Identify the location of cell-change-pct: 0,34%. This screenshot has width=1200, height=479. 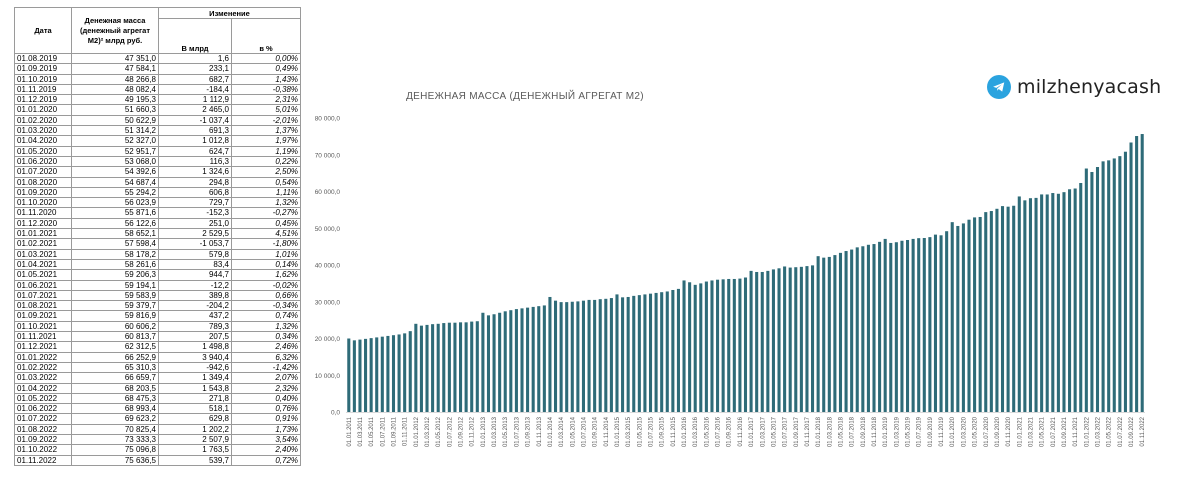
(266, 337).